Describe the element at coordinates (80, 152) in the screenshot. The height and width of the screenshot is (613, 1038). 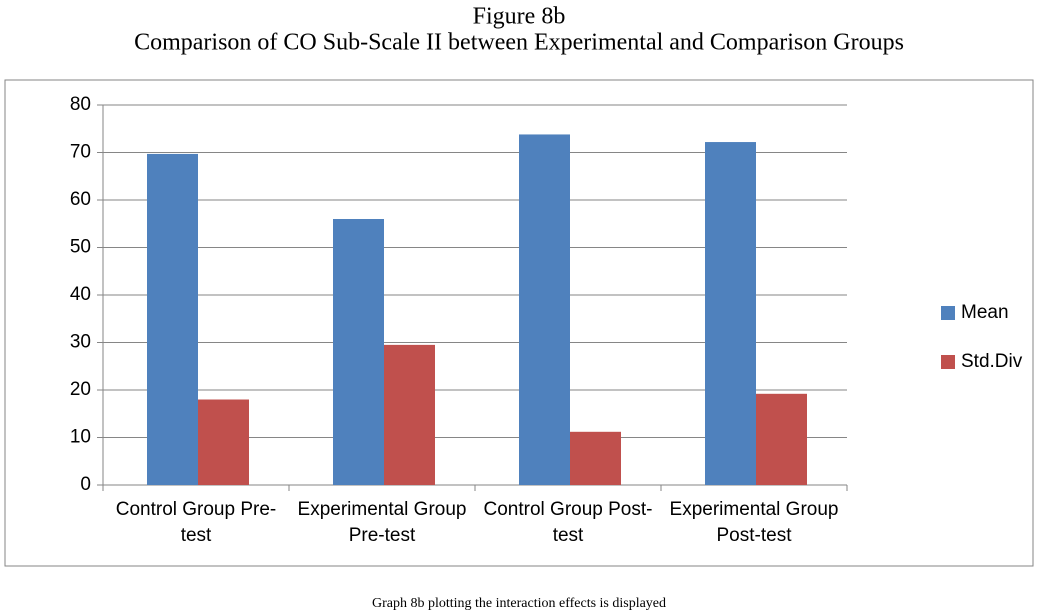
I see `y-tick-label: 70` at that location.